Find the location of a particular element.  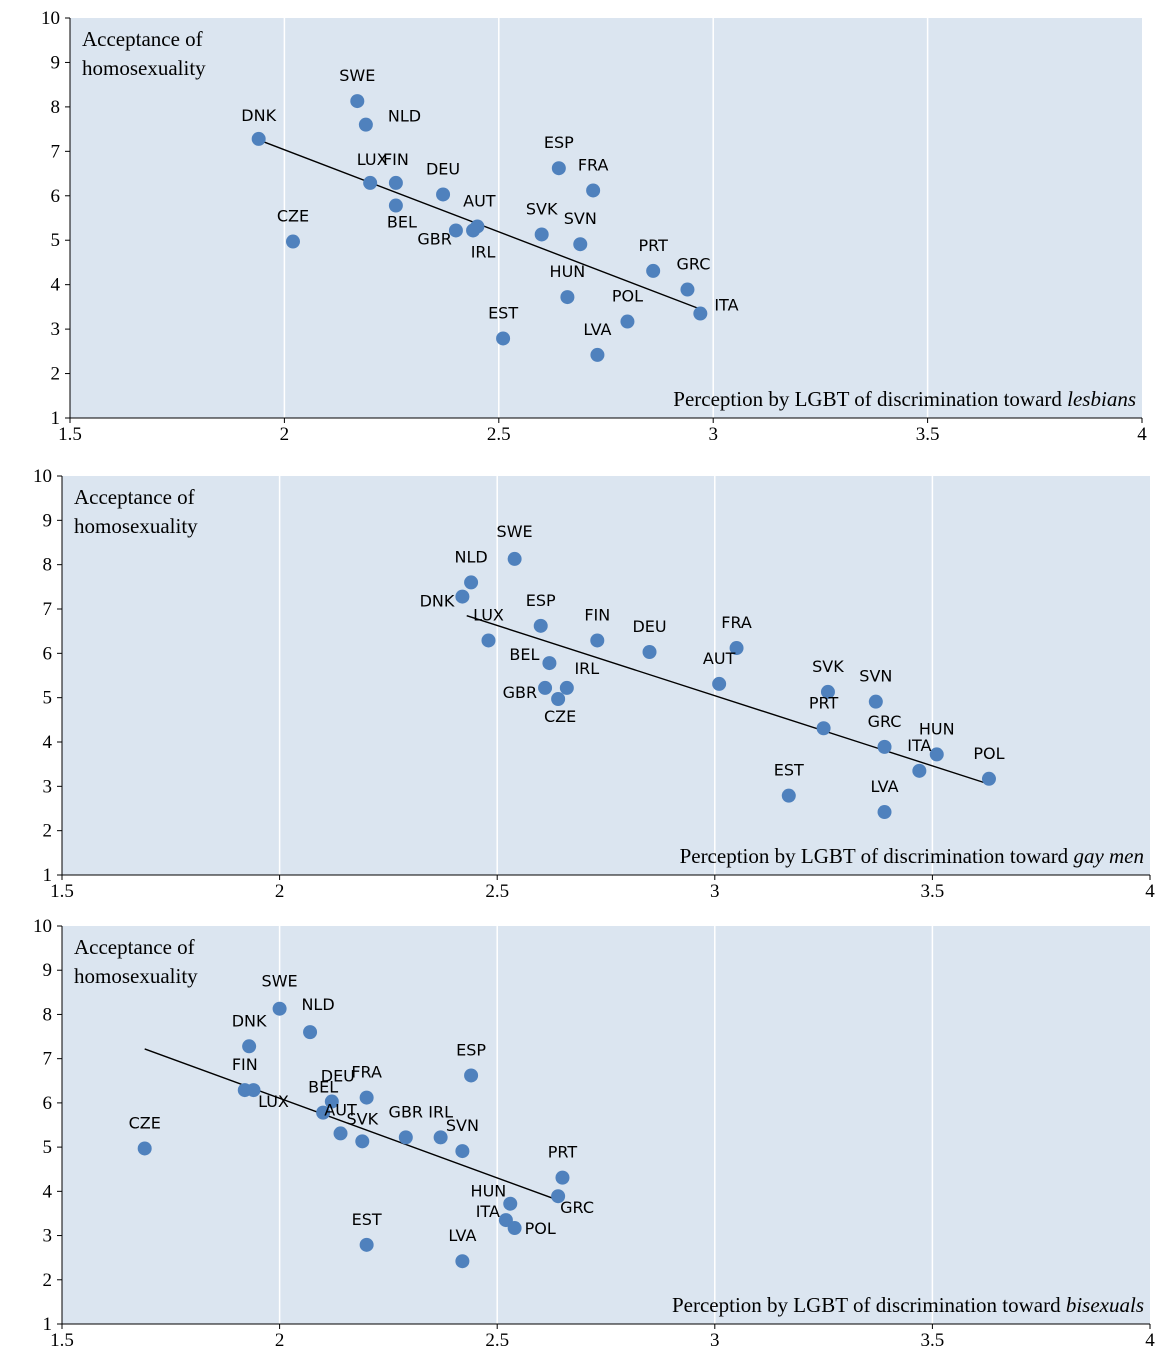

point-label-hun: HUN is located at coordinates (568, 271).